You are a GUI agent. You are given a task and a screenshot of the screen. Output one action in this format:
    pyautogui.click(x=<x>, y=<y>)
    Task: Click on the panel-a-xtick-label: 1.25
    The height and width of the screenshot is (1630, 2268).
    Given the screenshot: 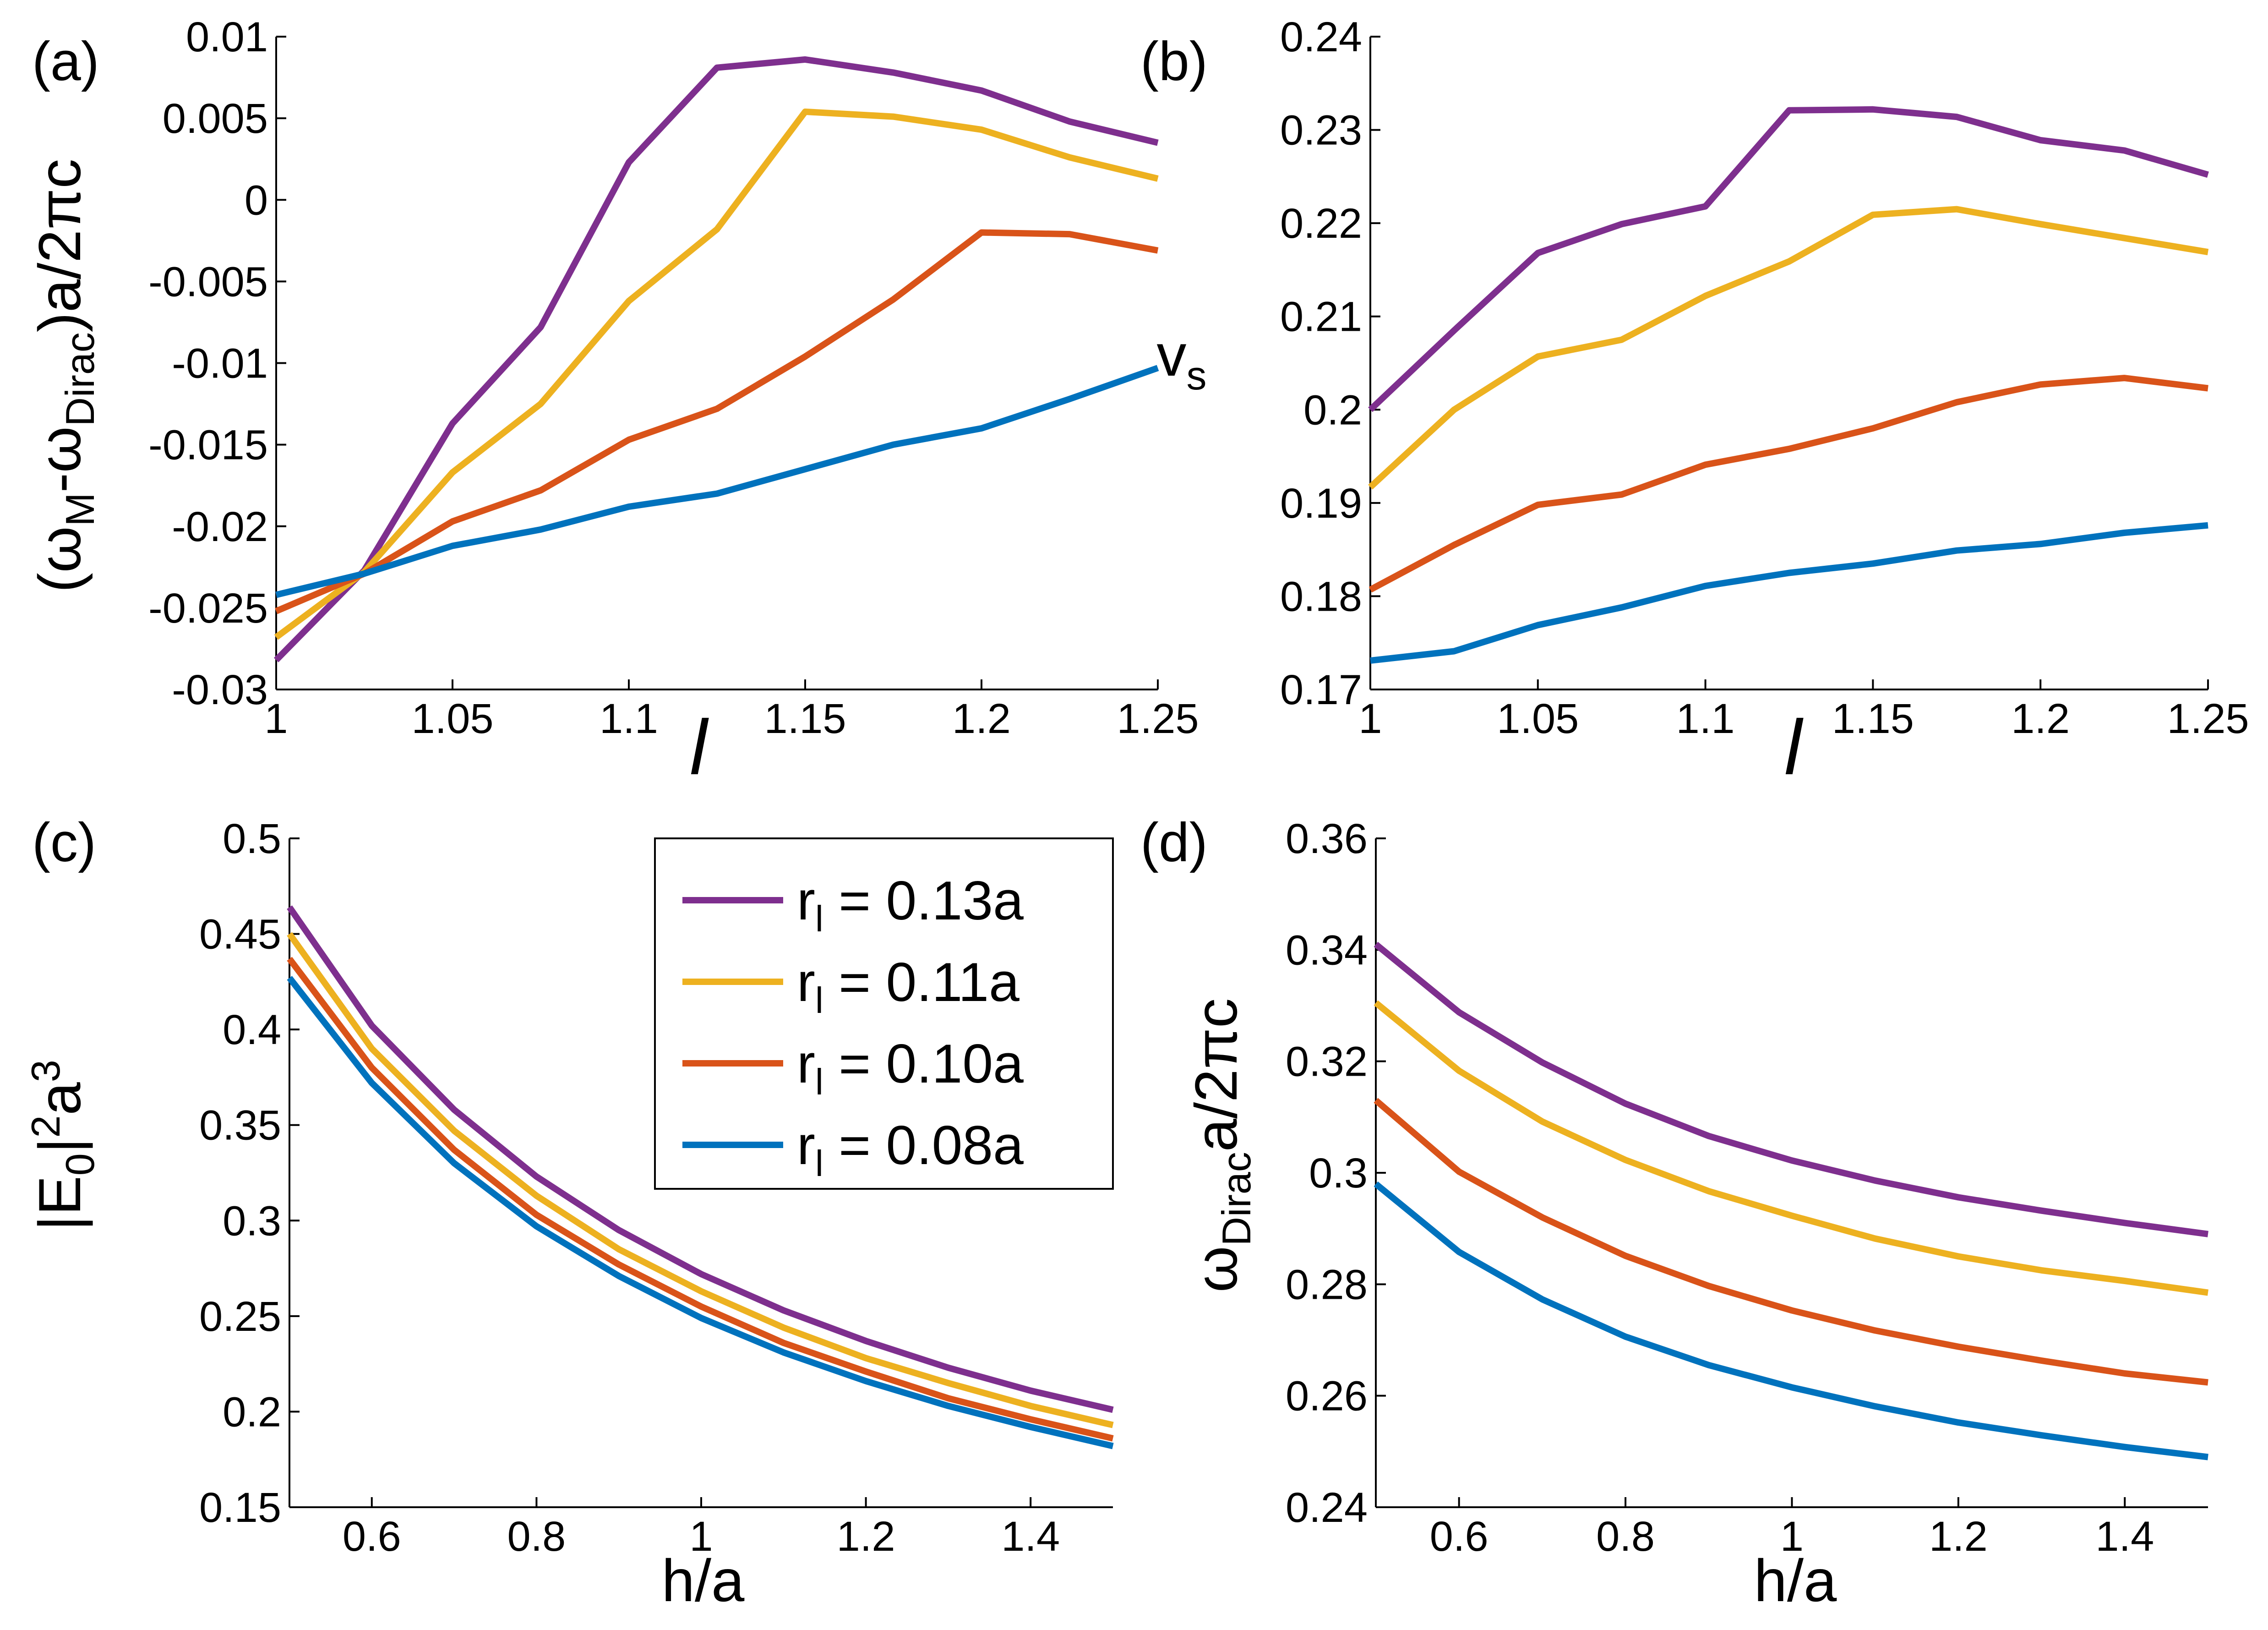 What is the action you would take?
    pyautogui.click(x=1158, y=718)
    